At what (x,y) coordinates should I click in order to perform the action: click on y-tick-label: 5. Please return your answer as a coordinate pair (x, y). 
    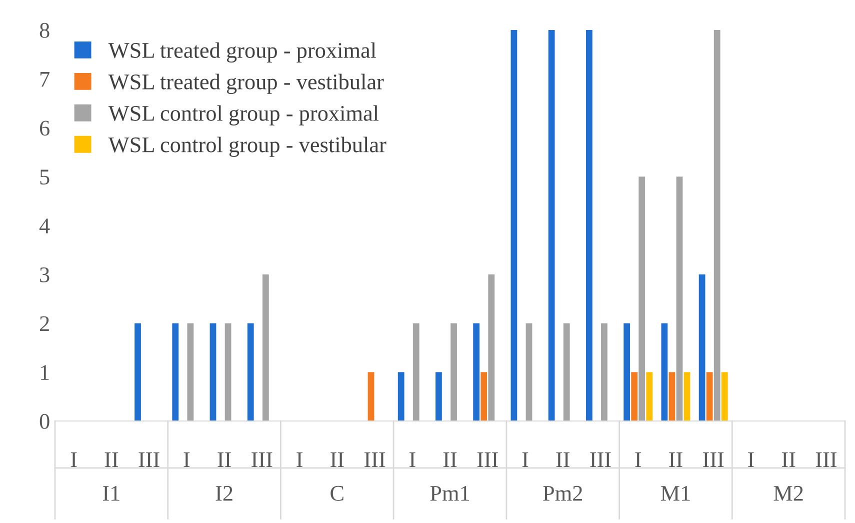
    Looking at the image, I should click on (45, 177).